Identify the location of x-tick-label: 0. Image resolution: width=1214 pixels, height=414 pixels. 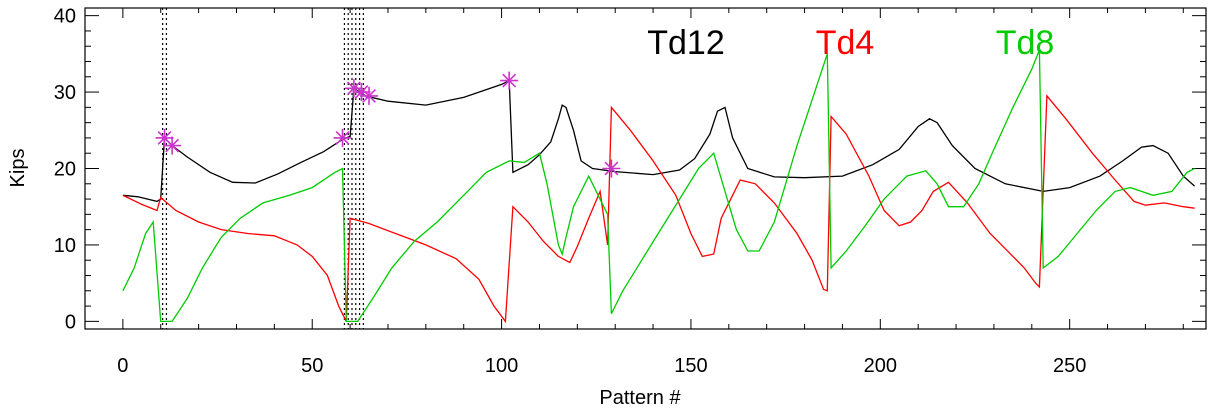
(122, 366).